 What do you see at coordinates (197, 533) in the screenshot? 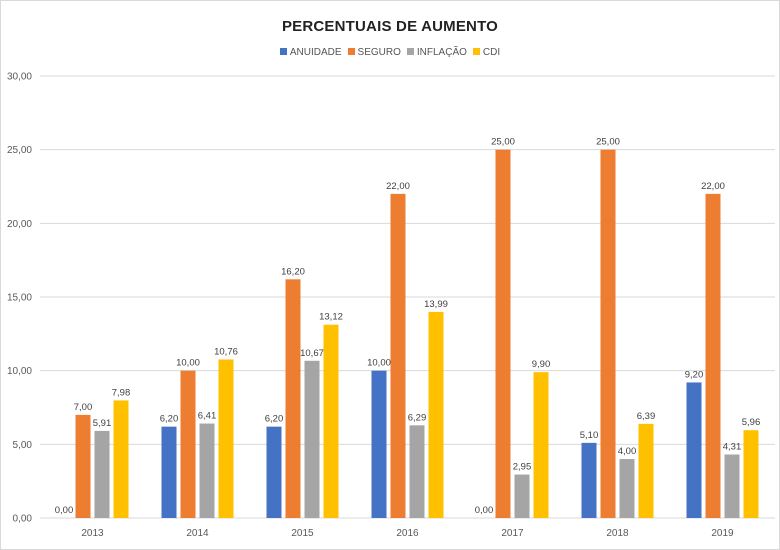
I see `x-tick-label: 2014` at bounding box center [197, 533].